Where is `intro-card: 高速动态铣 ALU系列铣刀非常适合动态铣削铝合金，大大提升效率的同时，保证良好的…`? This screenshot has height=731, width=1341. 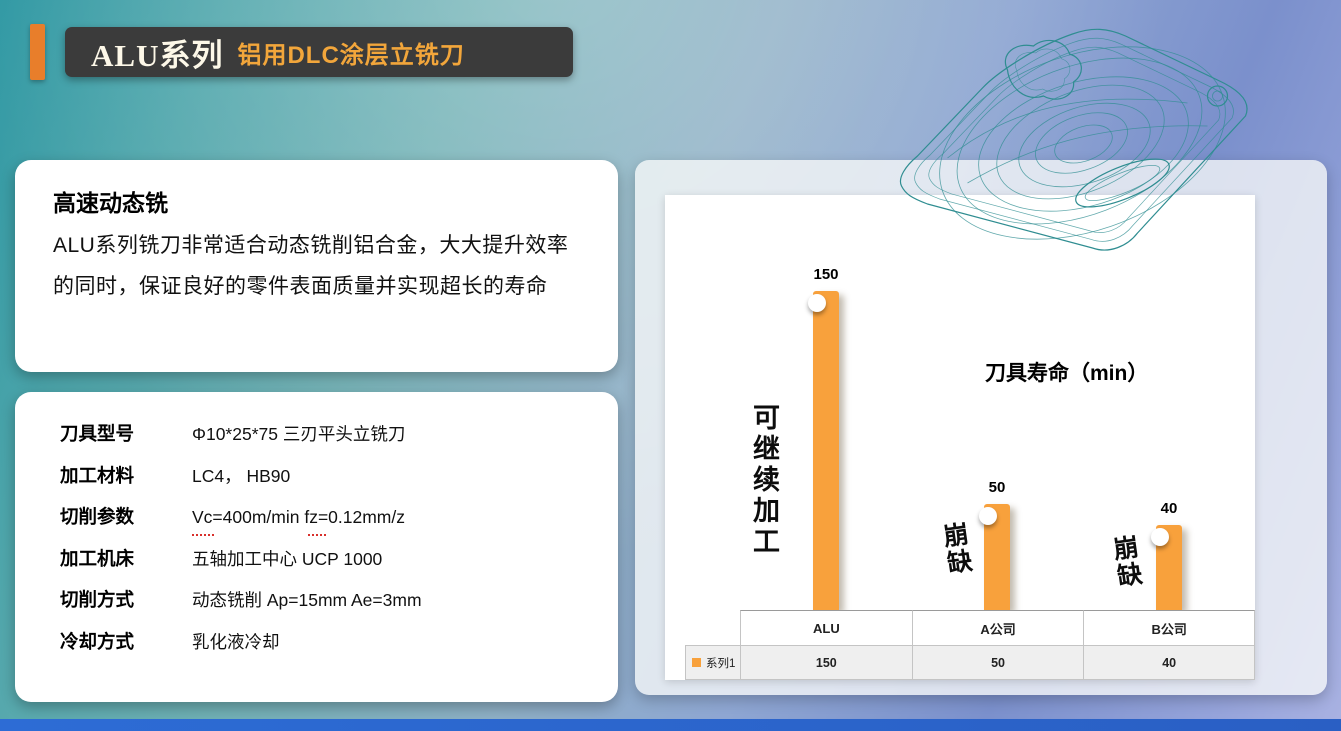
intro-card: 高速动态铣 ALU系列铣刀非常适合动态铣削铝合金，大大提升效率的同时，保证良好的… is located at coordinates (316, 266).